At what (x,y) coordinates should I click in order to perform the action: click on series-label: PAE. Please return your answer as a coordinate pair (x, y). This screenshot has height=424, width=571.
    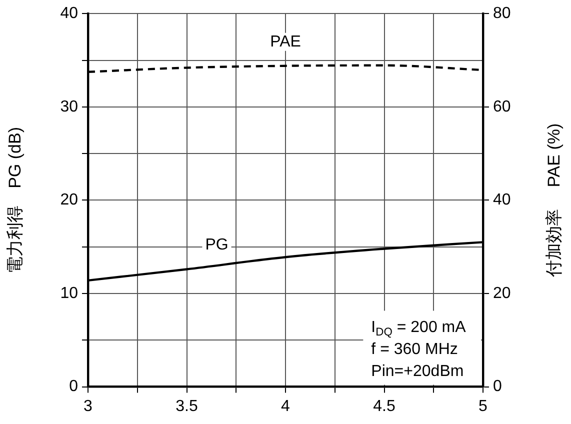
    Looking at the image, I should click on (285, 41).